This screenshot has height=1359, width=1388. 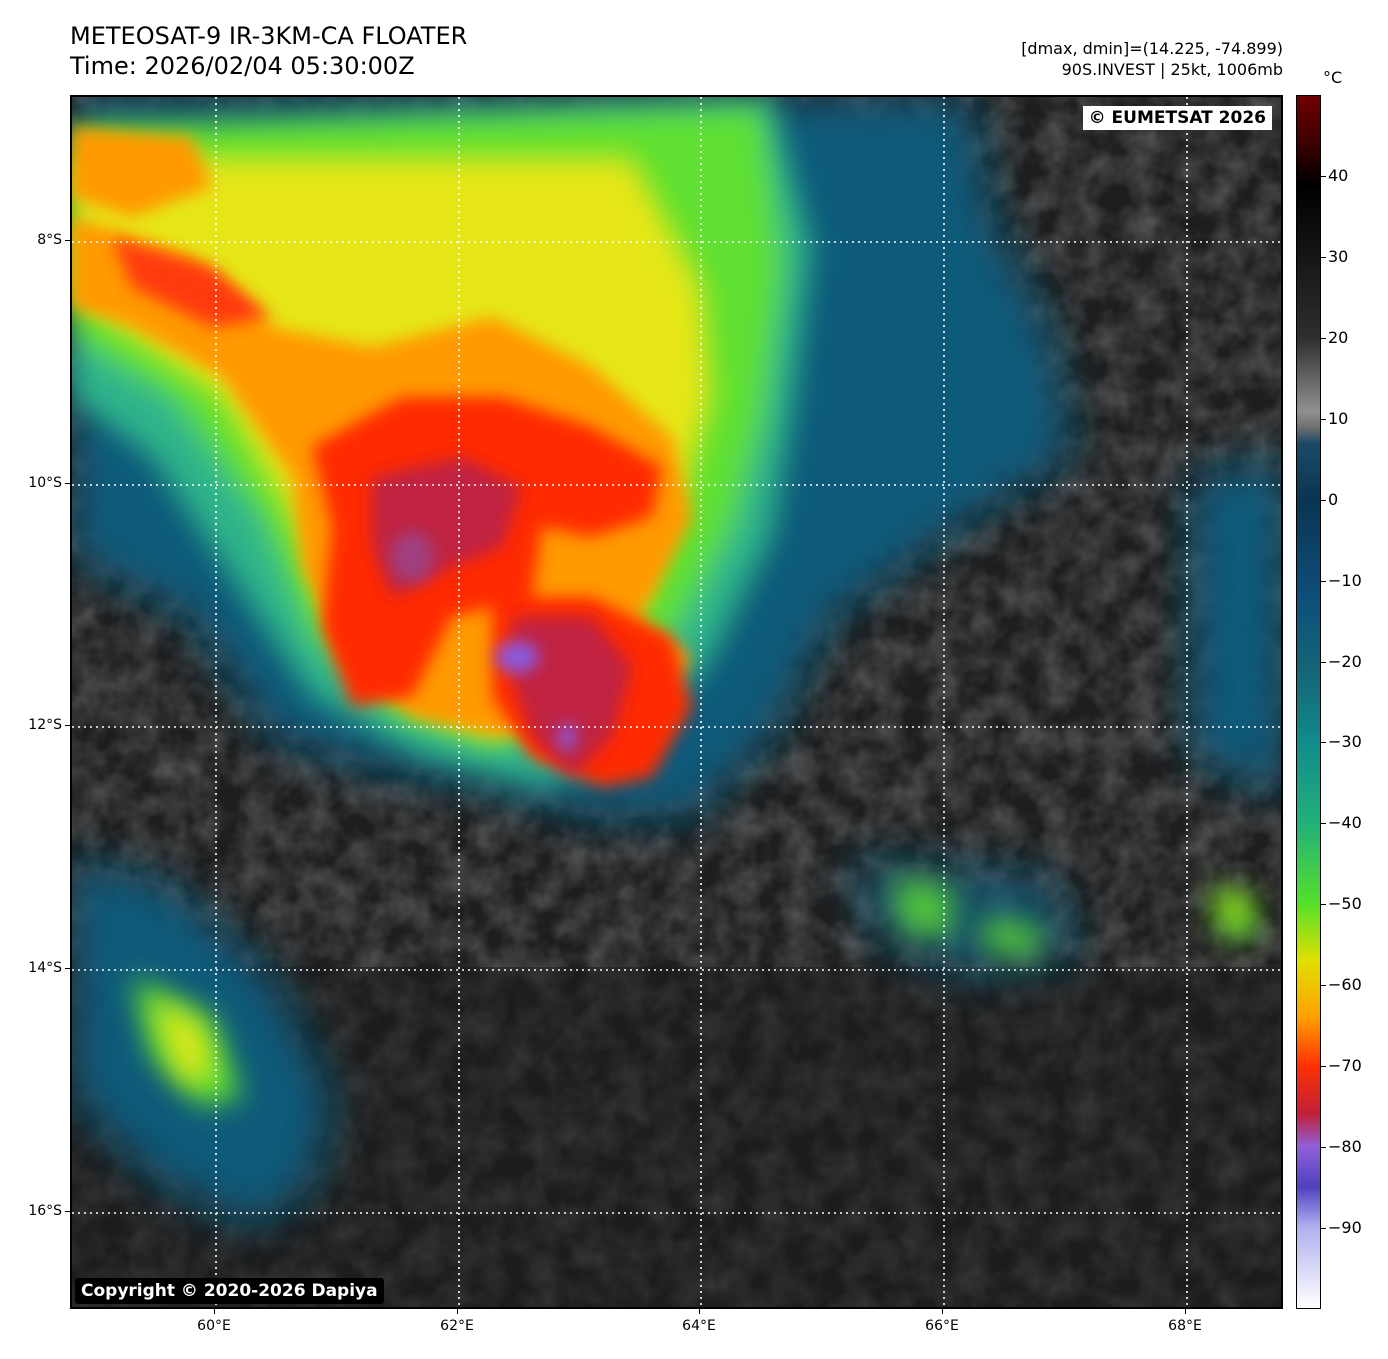 I want to click on colorbar-tick-label: −50, so click(x=1345, y=904).